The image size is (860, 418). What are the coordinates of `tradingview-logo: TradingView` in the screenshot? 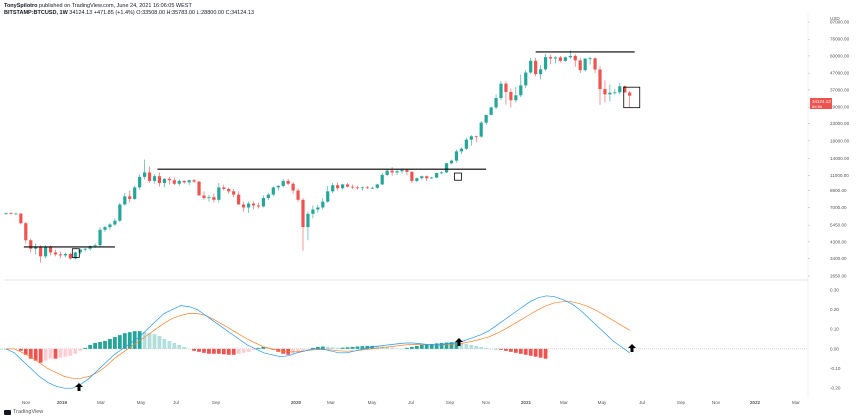 It's located at (23, 412).